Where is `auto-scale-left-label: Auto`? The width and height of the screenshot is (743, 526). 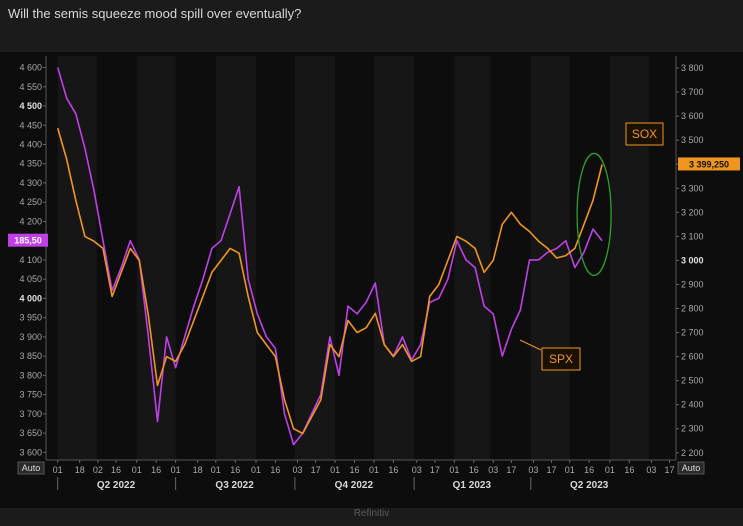
auto-scale-left-label: Auto is located at coordinates (31, 468).